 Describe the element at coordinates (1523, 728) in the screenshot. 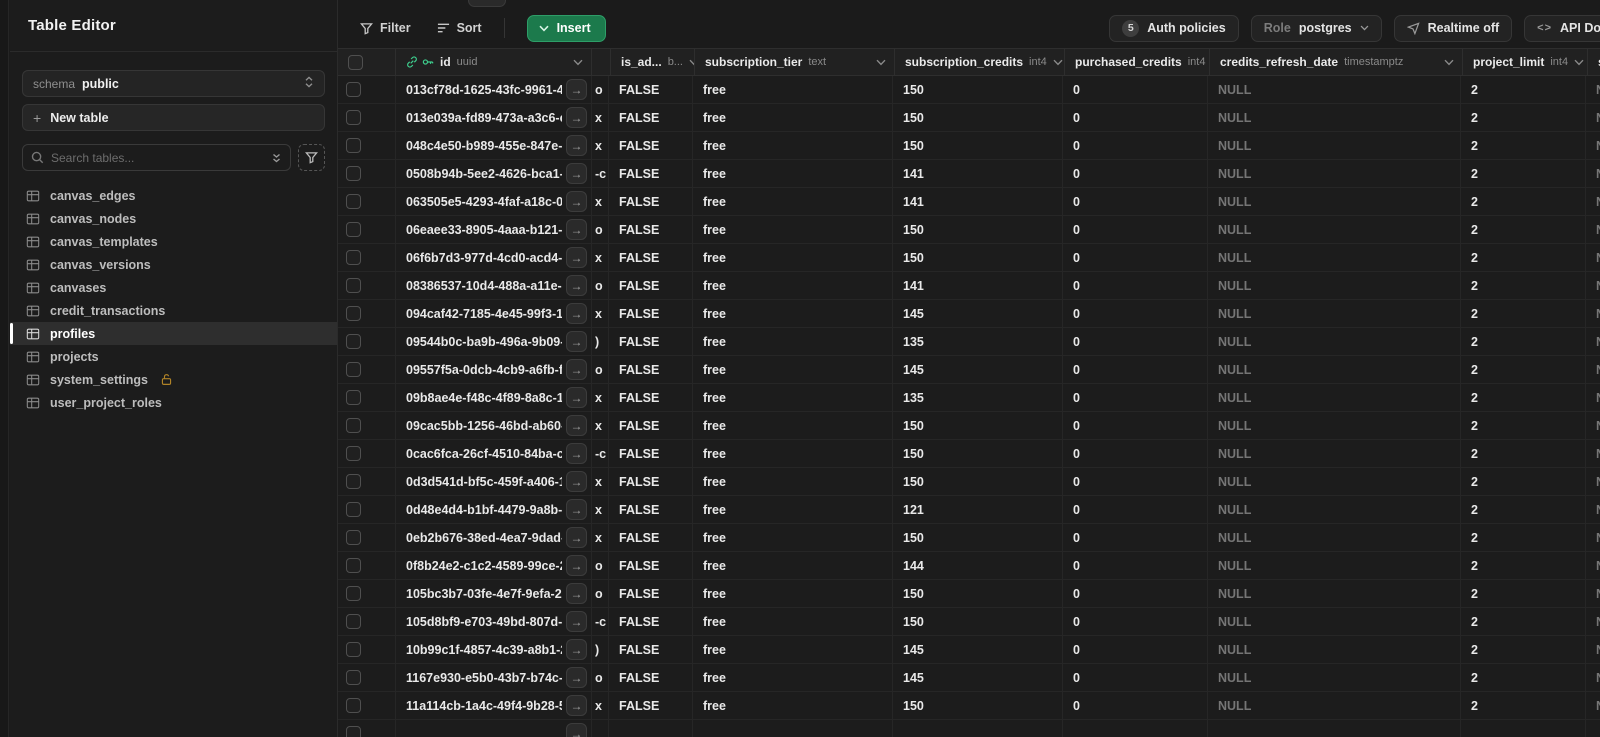

I see `cell-limit` at that location.